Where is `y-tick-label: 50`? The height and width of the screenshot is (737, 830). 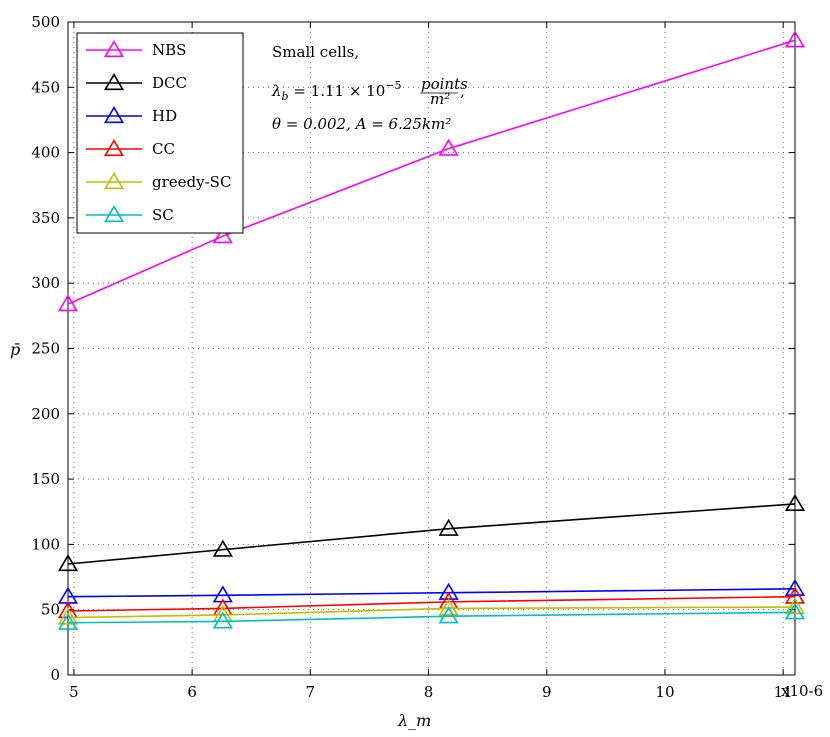
y-tick-label: 50 is located at coordinates (50, 610).